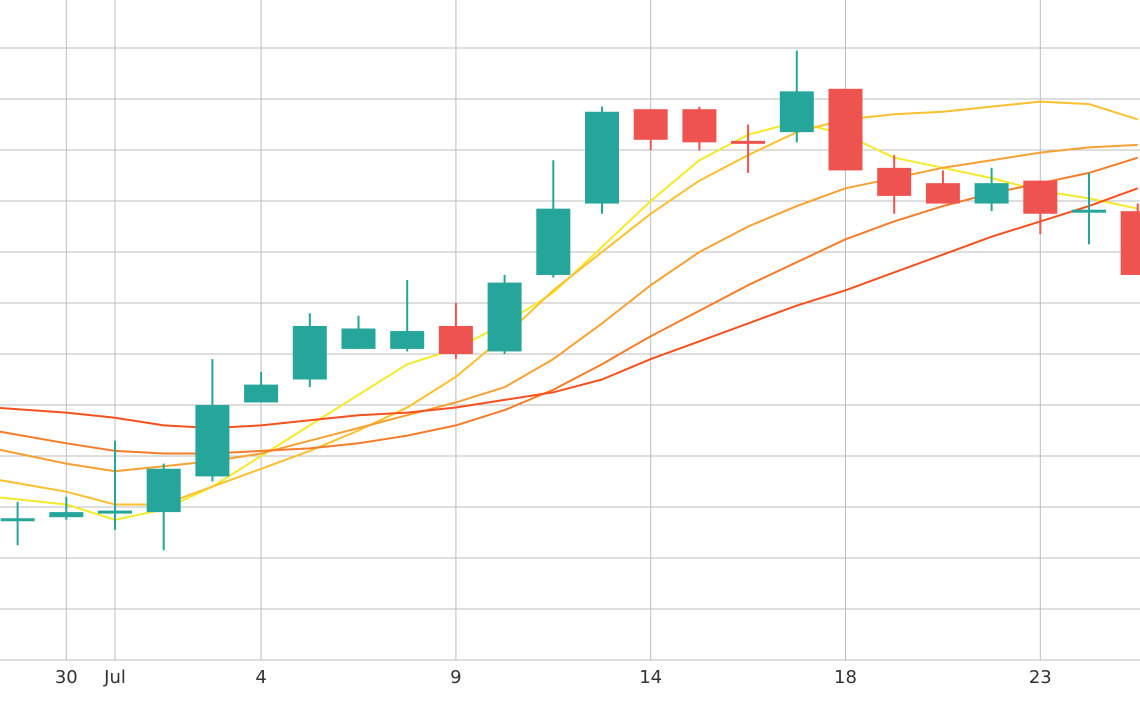 The height and width of the screenshot is (710, 1140). What do you see at coordinates (260, 677) in the screenshot?
I see `x-tick-label: 4` at bounding box center [260, 677].